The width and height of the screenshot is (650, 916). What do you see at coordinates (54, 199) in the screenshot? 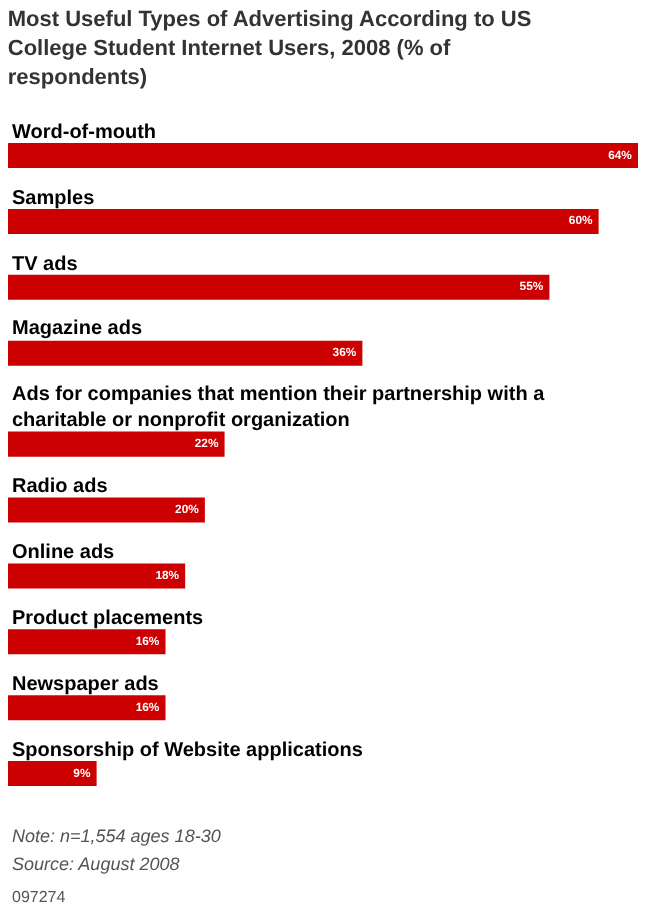
I see `y-tick-label: Samples` at bounding box center [54, 199].